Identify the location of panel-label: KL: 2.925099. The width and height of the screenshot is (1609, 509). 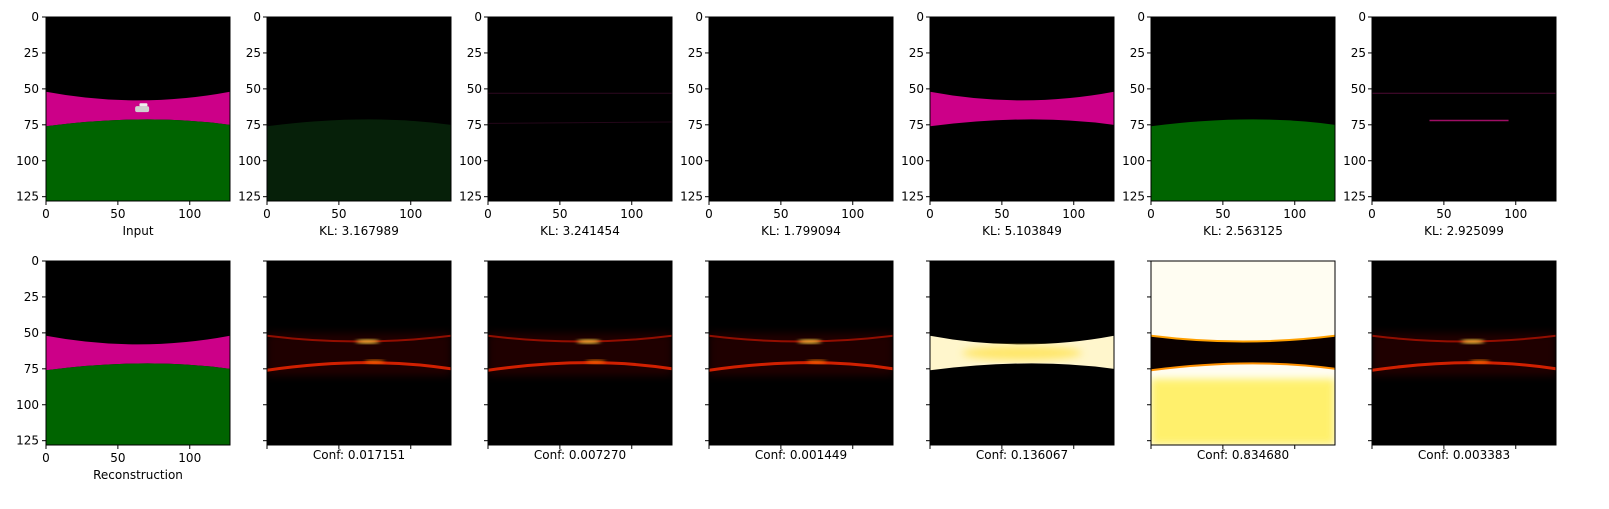
(1464, 231).